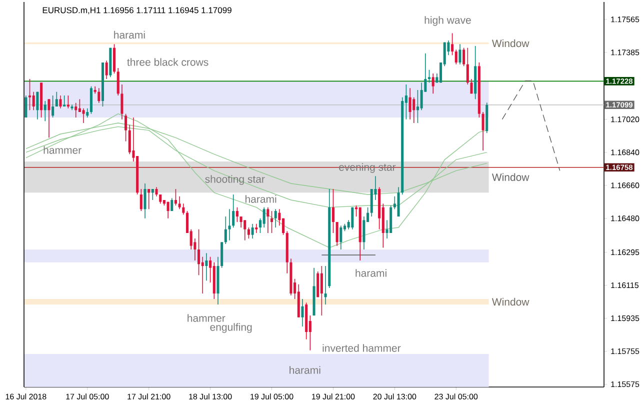 Image resolution: width=644 pixels, height=409 pixels. Describe the element at coordinates (625, 219) in the screenshot. I see `y-tick-label: 1.16480` at that location.